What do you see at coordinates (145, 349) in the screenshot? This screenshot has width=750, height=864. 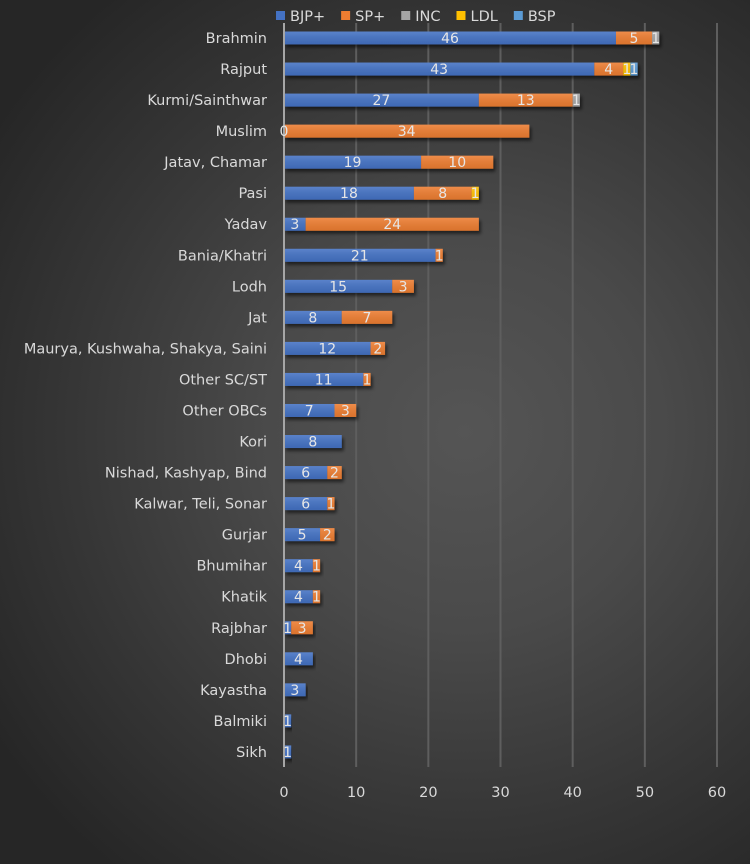 I see `category-label: Maurya, Kushwaha, Shakya, Saini` at bounding box center [145, 349].